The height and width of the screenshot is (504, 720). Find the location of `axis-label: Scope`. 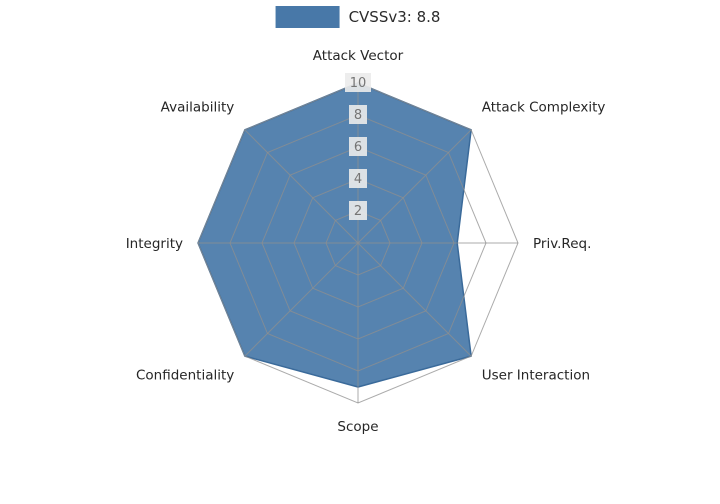

axis-label: Scope is located at coordinates (357, 427).